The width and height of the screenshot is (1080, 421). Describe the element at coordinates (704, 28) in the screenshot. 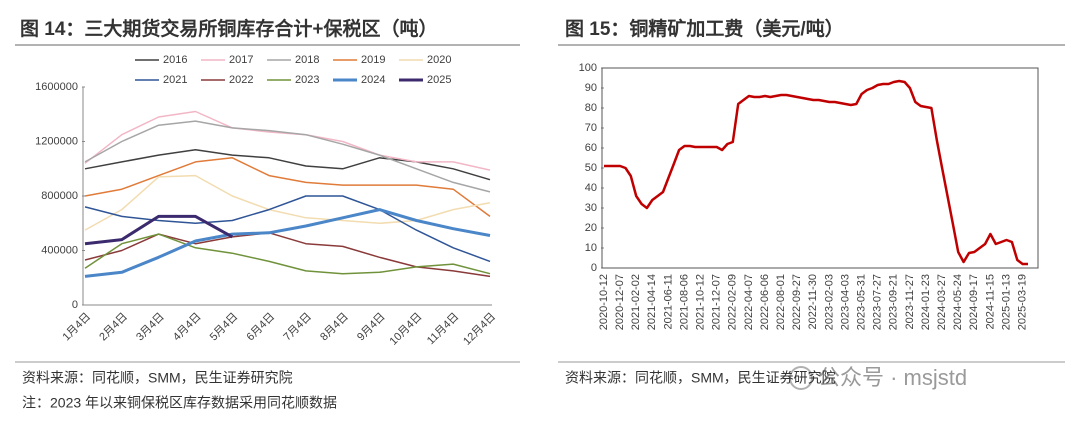

I see `chart-title: 图 15：铜精矿加工费（美元/吨）` at that location.